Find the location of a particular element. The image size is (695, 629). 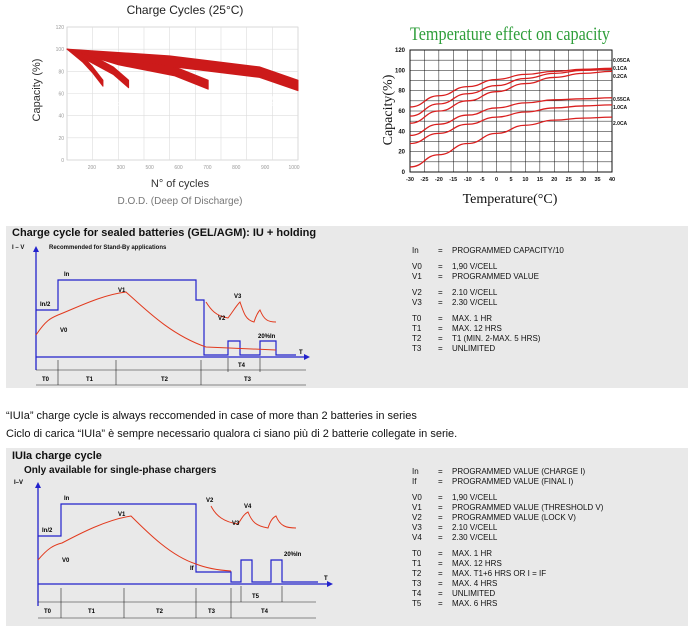

iu-label-t4: T4 is located at coordinates (242, 366).